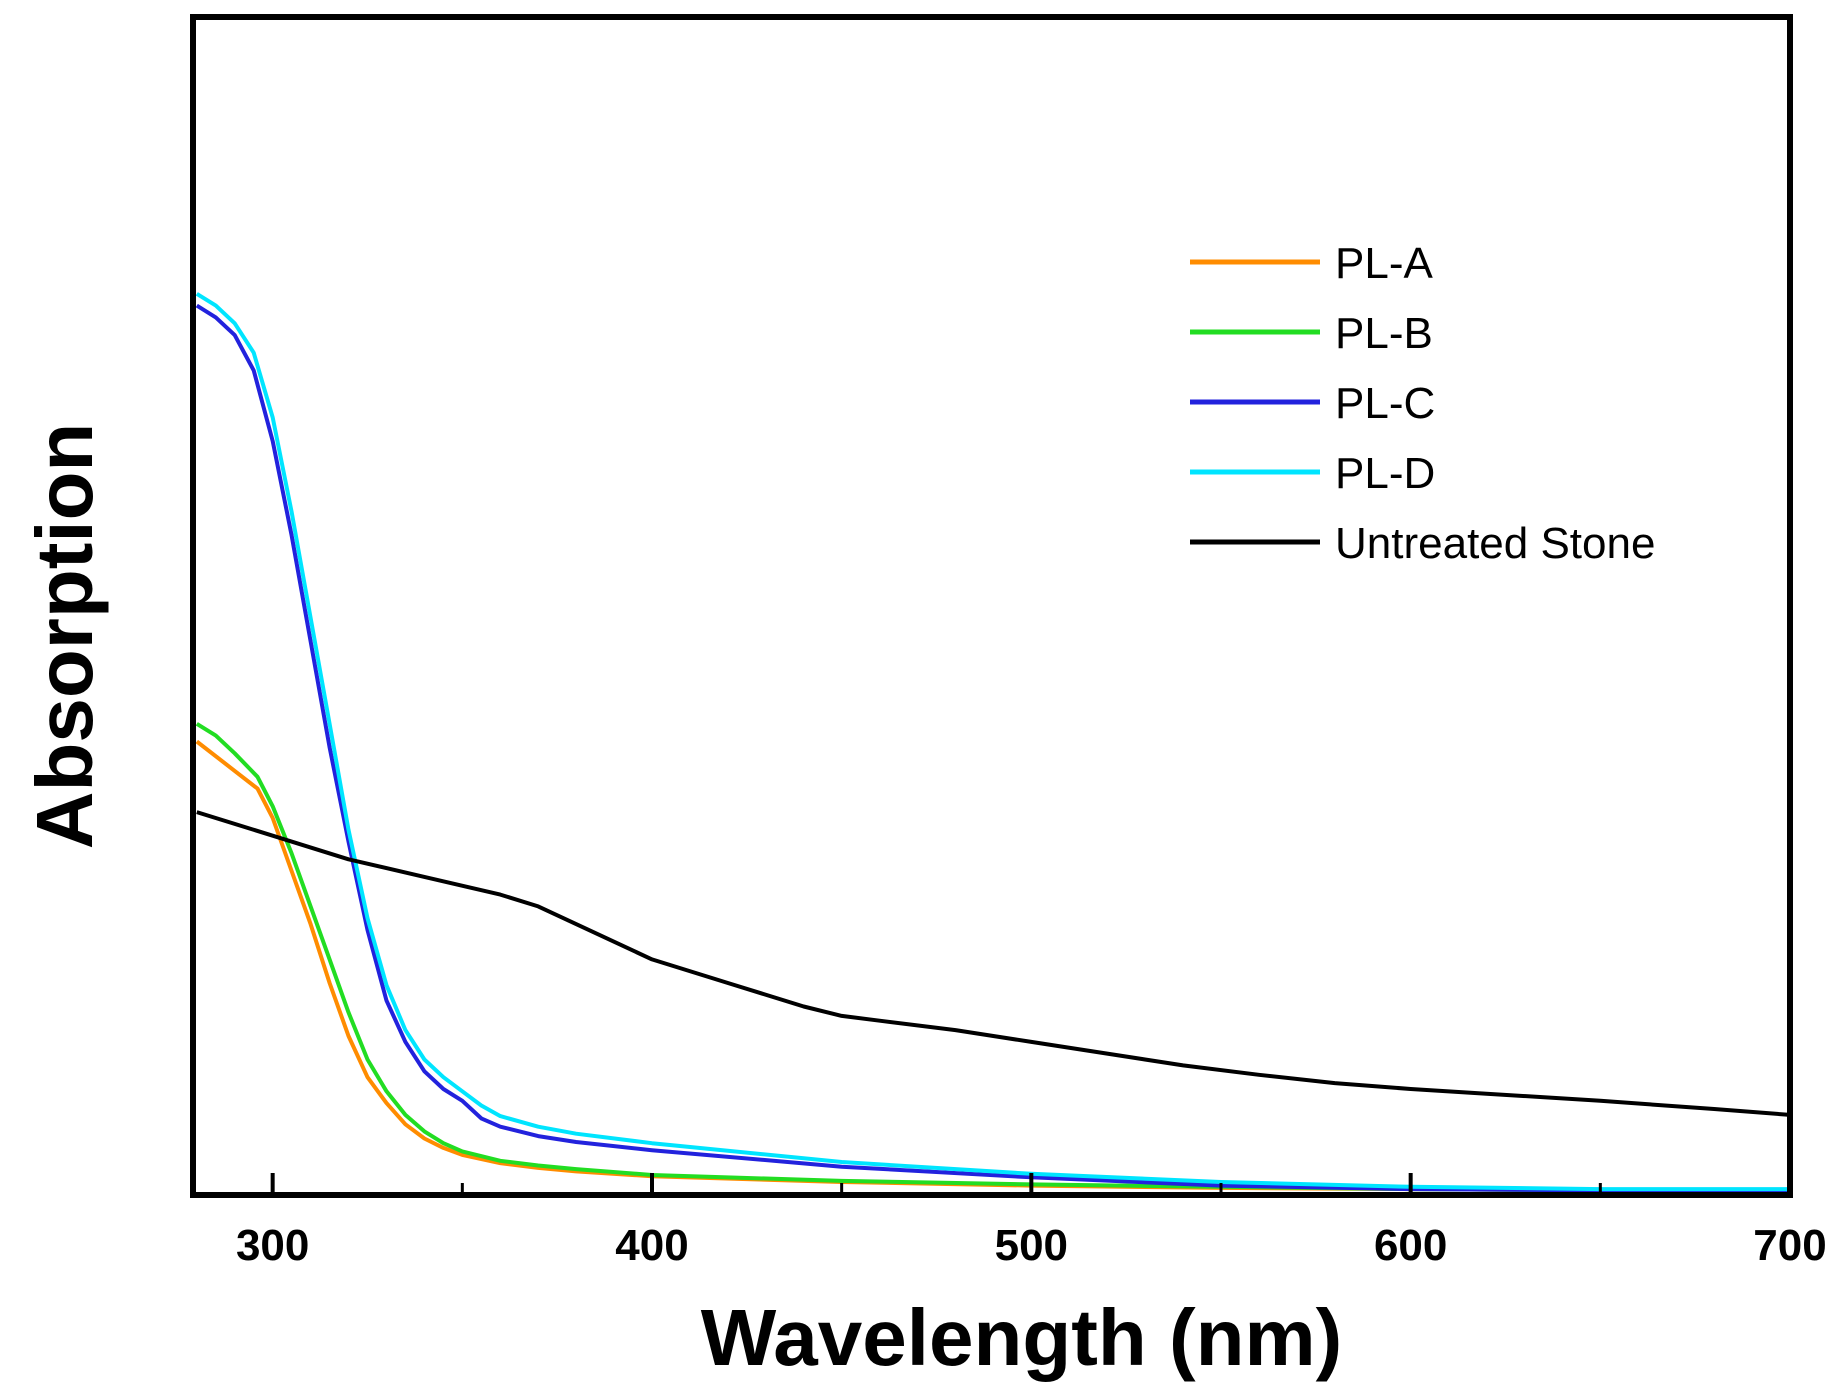 This screenshot has height=1400, width=1848. Describe the element at coordinates (1384, 333) in the screenshot. I see `legend-label-pl-b: PL-B` at that location.